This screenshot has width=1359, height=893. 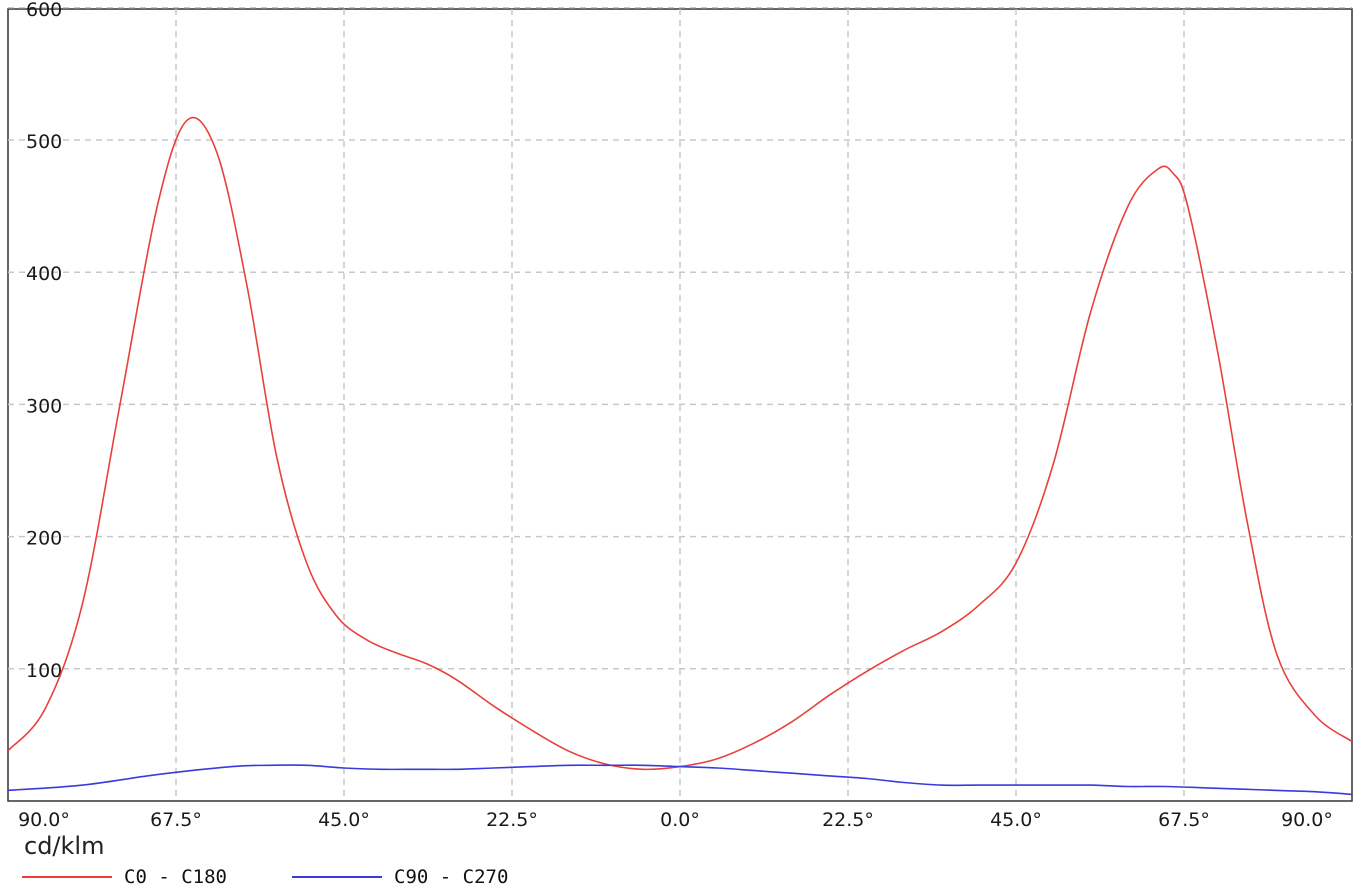 I want to click on series-line-c90-c270, so click(x=680, y=780).